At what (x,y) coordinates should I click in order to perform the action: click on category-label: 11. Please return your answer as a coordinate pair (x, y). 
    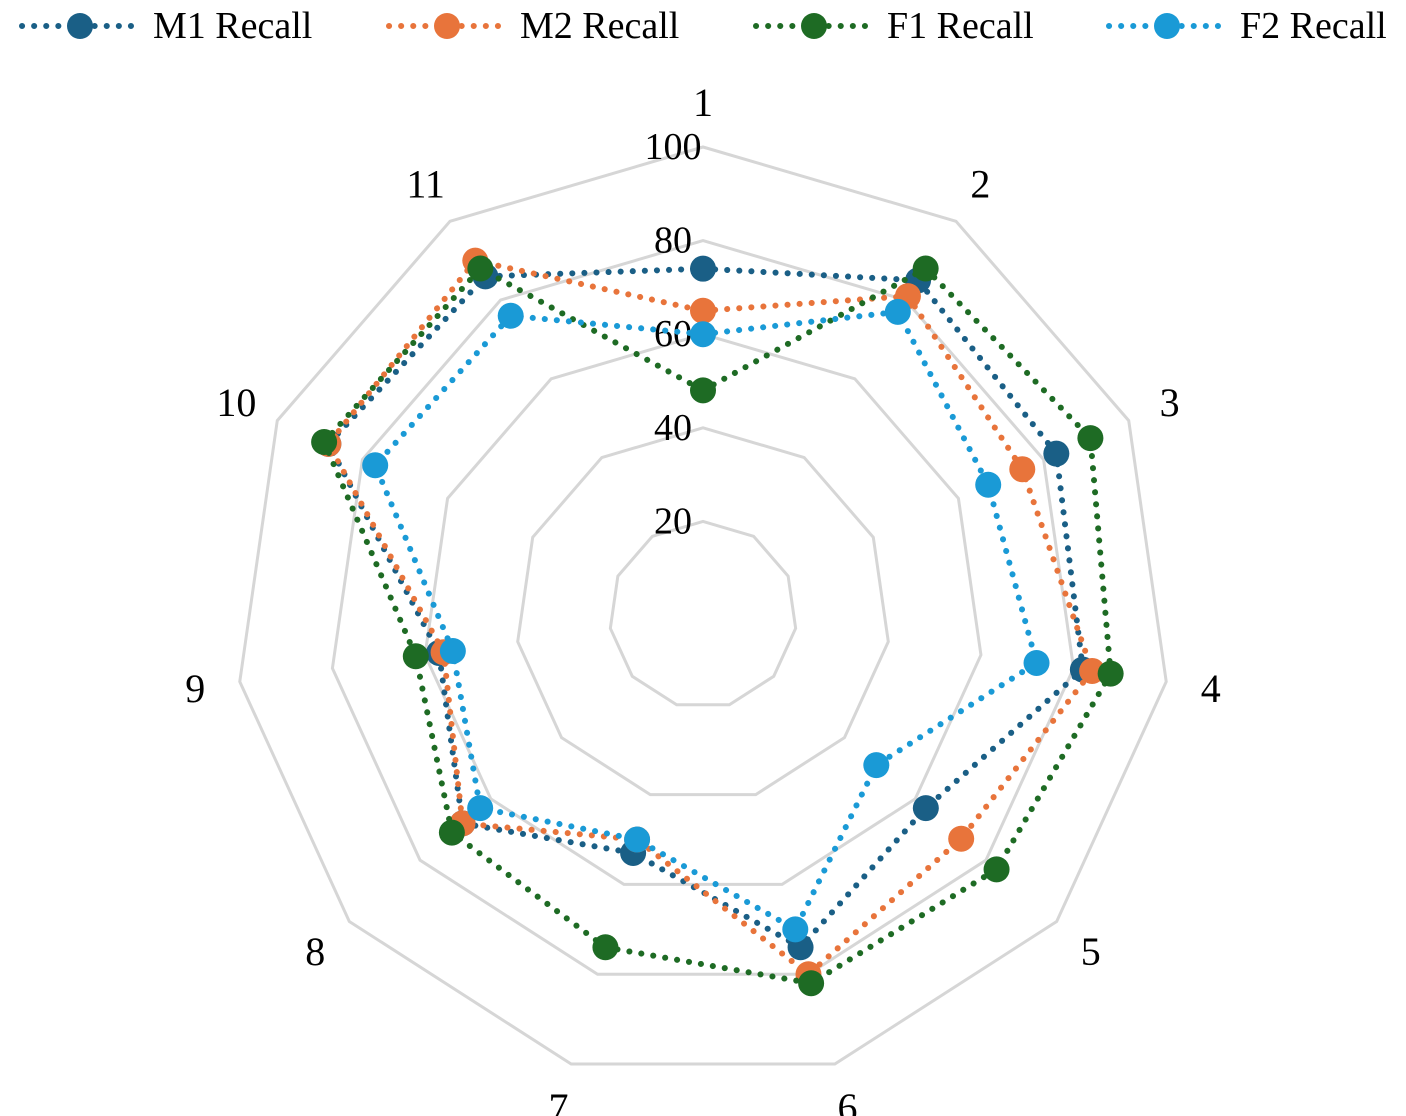
    Looking at the image, I should click on (425, 183).